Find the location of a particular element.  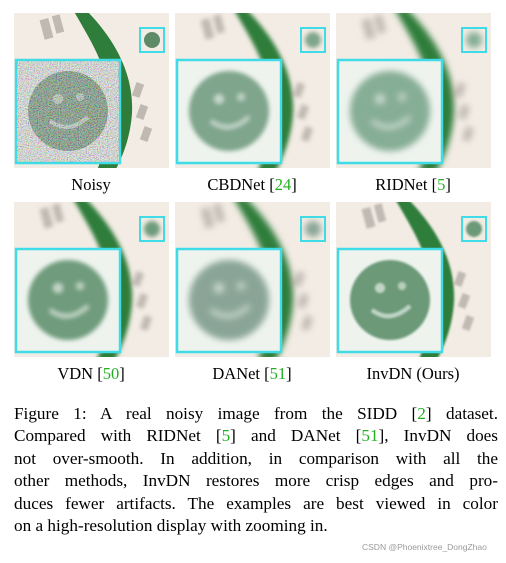

panel-invdn is located at coordinates (413, 279).